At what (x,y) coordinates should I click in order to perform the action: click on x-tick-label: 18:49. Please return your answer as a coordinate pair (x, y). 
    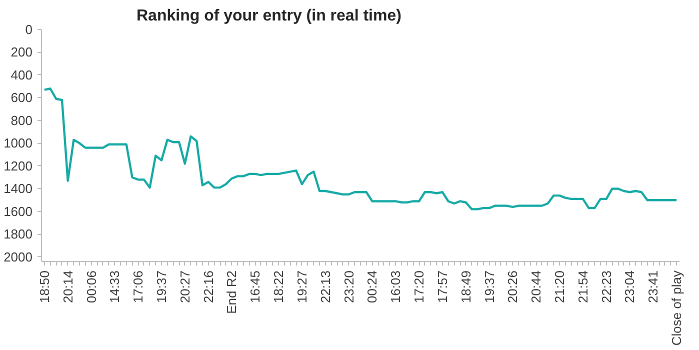
    Looking at the image, I should click on (466, 287).